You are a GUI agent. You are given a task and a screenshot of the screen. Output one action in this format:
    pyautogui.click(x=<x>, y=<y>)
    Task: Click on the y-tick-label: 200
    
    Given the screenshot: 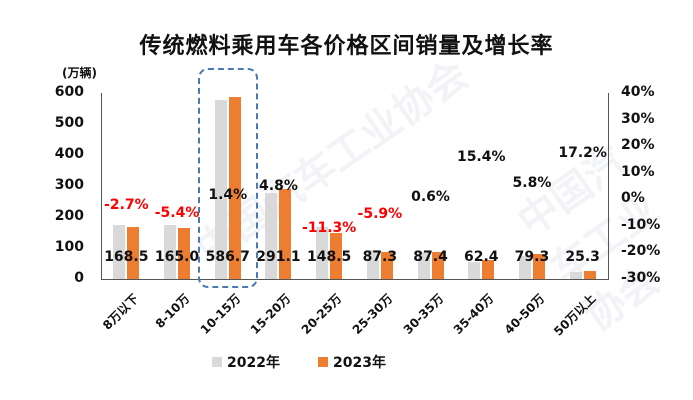 What is the action you would take?
    pyautogui.click(x=69, y=216)
    